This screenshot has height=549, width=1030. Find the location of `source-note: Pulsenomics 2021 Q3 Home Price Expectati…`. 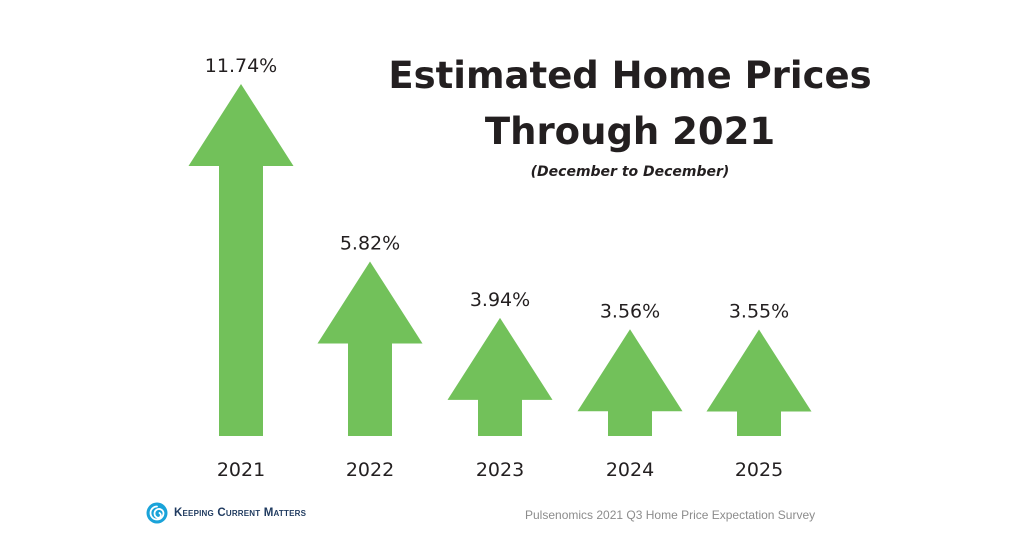

source-note: Pulsenomics 2021 Q3 Home Price Expectati… is located at coordinates (670, 515).